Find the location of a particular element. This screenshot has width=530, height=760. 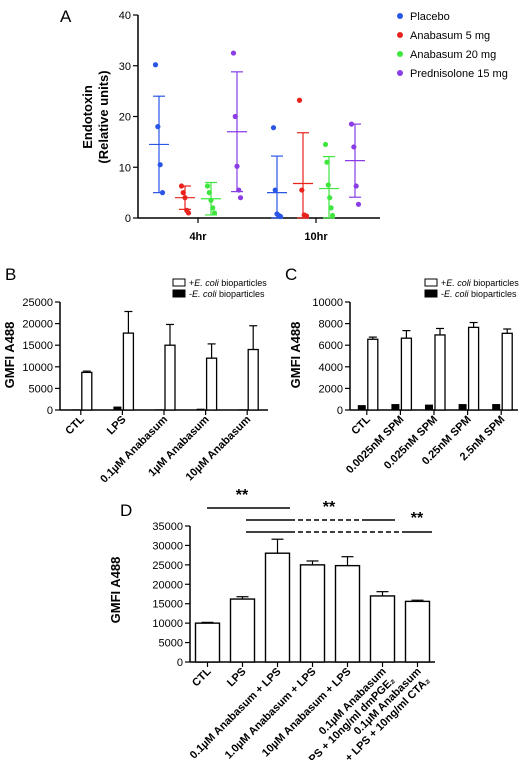

panel-b-y-tick-label-5: 25000 is located at coordinates (37, 303).